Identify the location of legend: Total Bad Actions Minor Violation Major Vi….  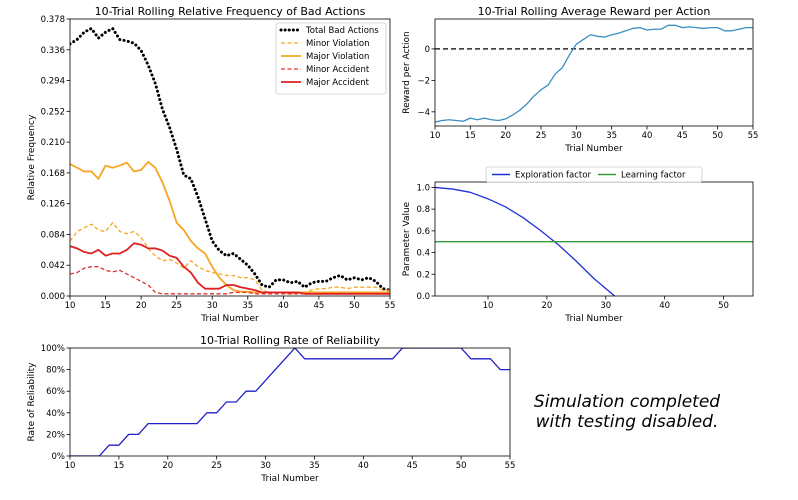
(331, 58).